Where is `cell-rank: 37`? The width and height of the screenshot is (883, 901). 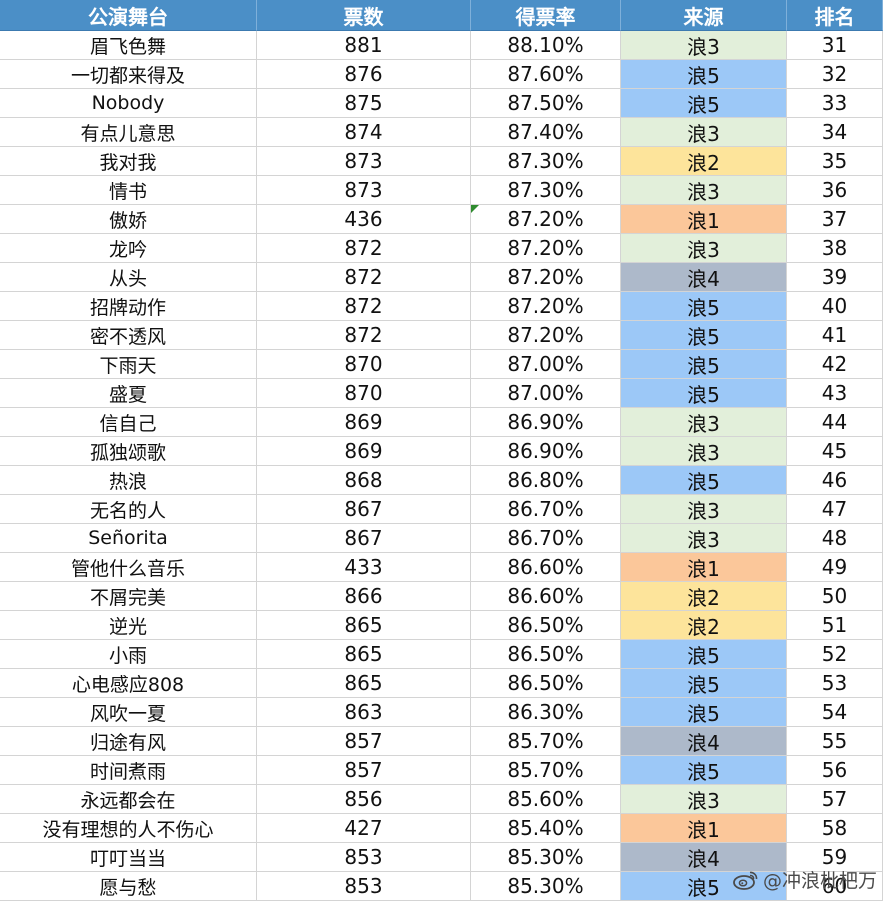
cell-rank: 37 is located at coordinates (835, 219).